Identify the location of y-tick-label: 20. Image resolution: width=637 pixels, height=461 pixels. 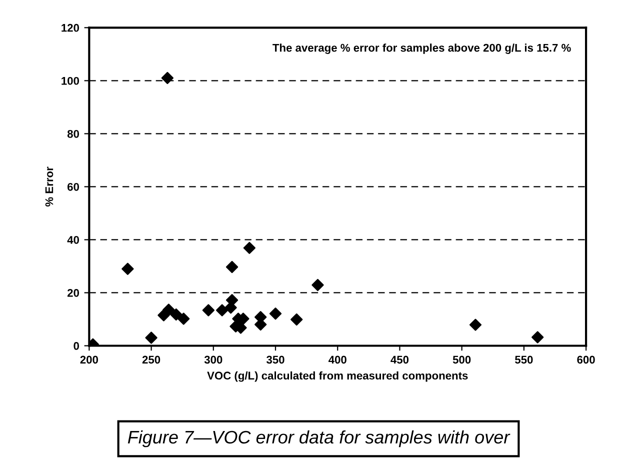
(73, 293).